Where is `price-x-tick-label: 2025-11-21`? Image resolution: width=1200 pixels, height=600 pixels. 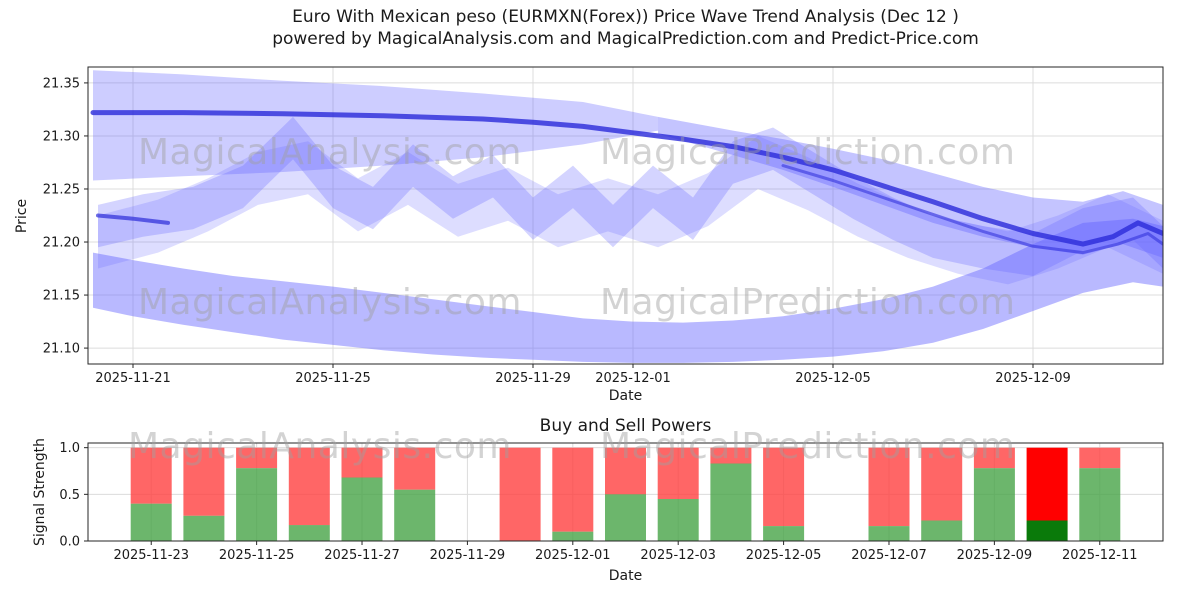 price-x-tick-label: 2025-11-21 is located at coordinates (133, 378).